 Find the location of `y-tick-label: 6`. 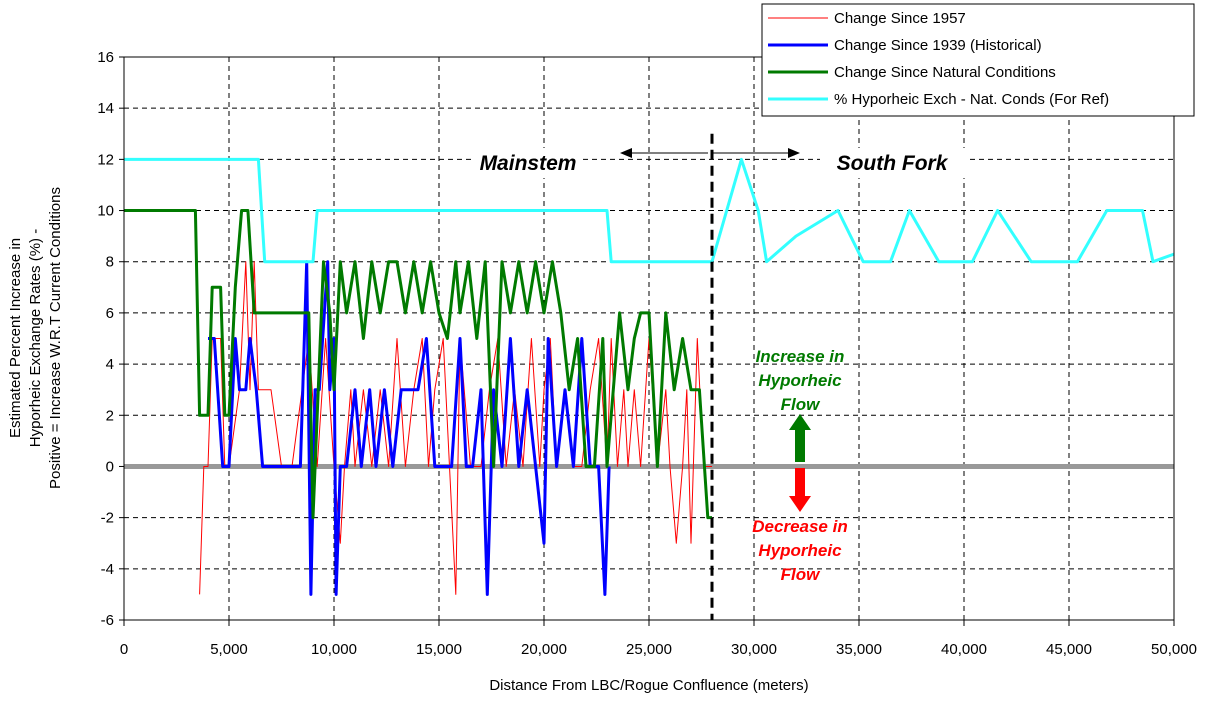

y-tick-label: 6 is located at coordinates (110, 313).